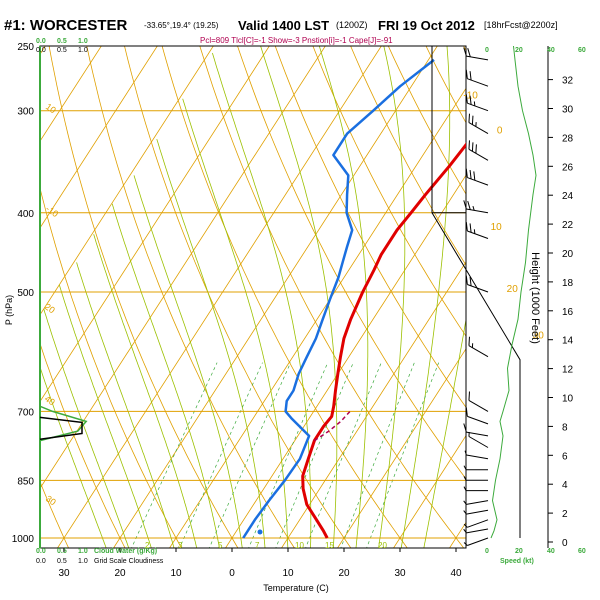  What do you see at coordinates (52, 211) in the screenshot?
I see `dry-adiabat-label: -10` at bounding box center [52, 211].